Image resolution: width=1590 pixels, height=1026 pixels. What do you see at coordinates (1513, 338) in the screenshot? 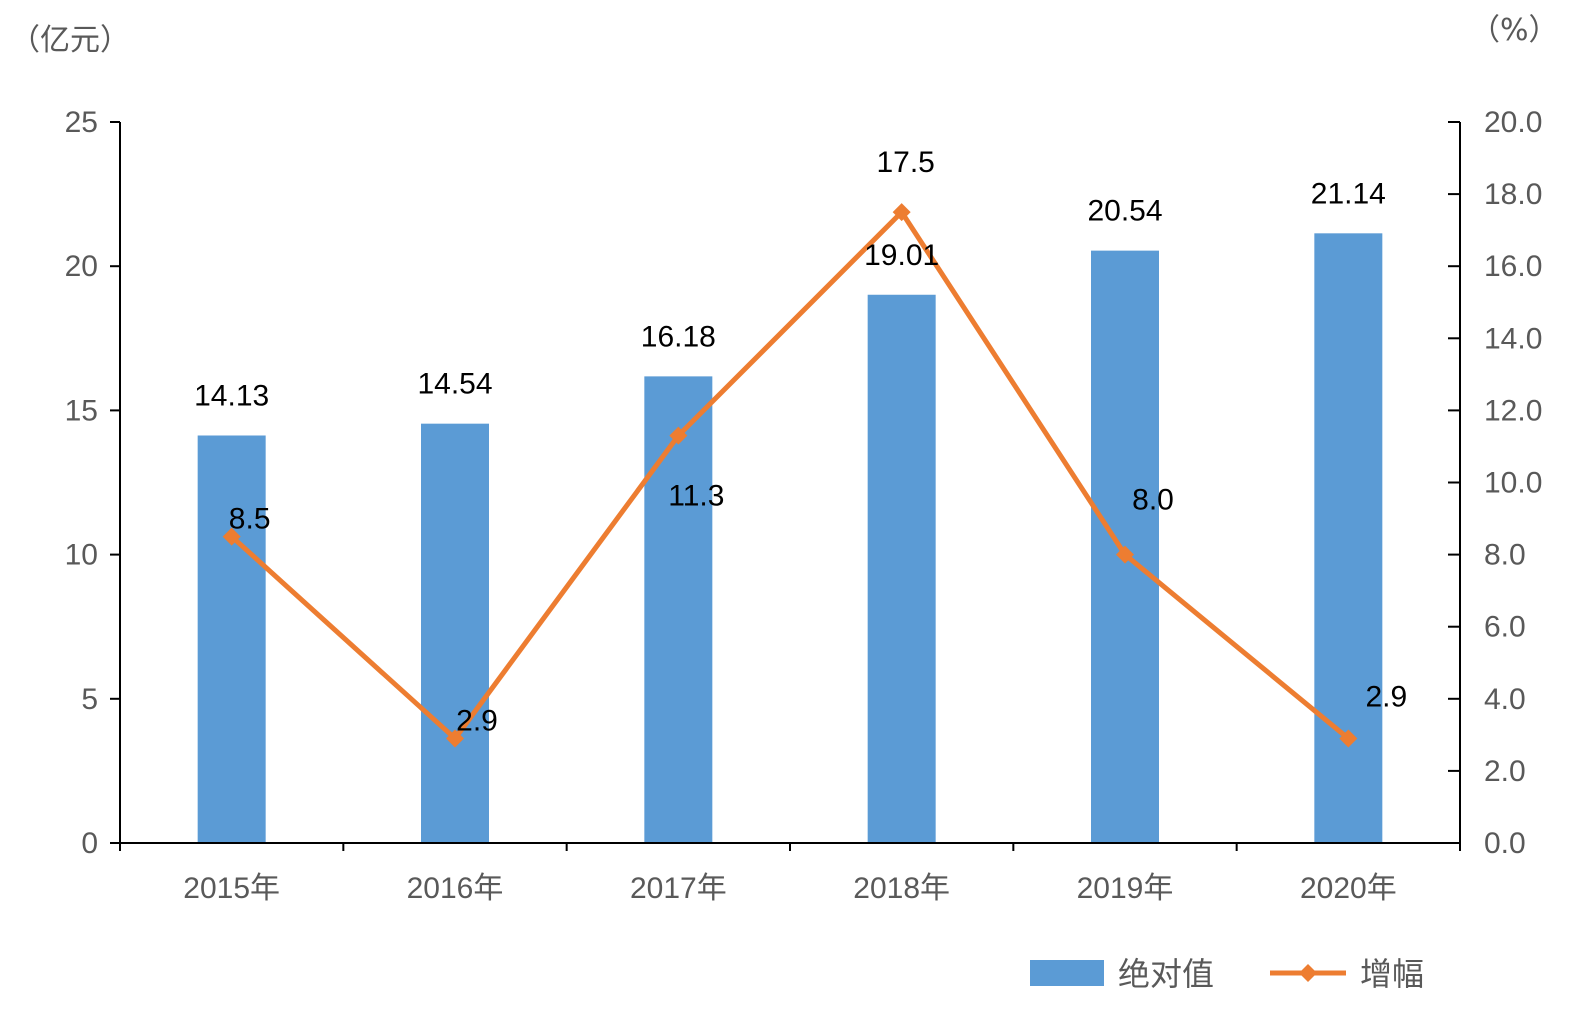
I see `right-tick-label: 14.0` at bounding box center [1513, 338].